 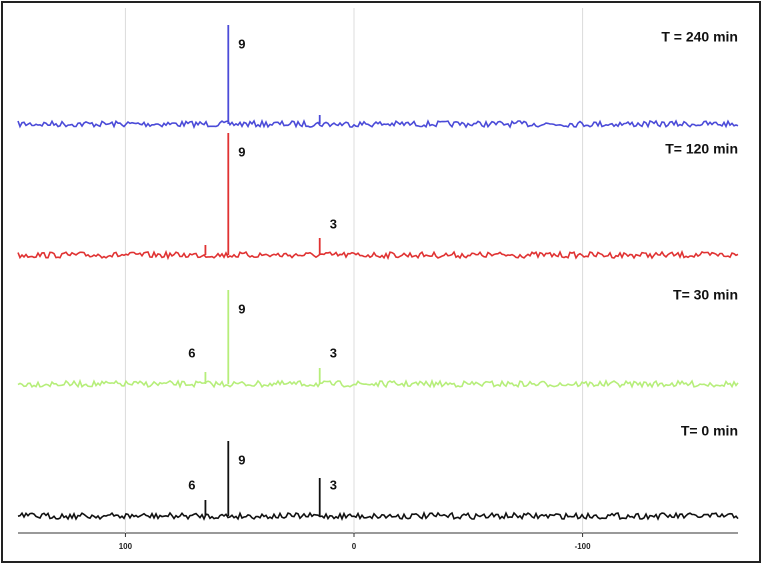 What do you see at coordinates (705, 295) in the screenshot?
I see `series-title: T= 30 min` at bounding box center [705, 295].